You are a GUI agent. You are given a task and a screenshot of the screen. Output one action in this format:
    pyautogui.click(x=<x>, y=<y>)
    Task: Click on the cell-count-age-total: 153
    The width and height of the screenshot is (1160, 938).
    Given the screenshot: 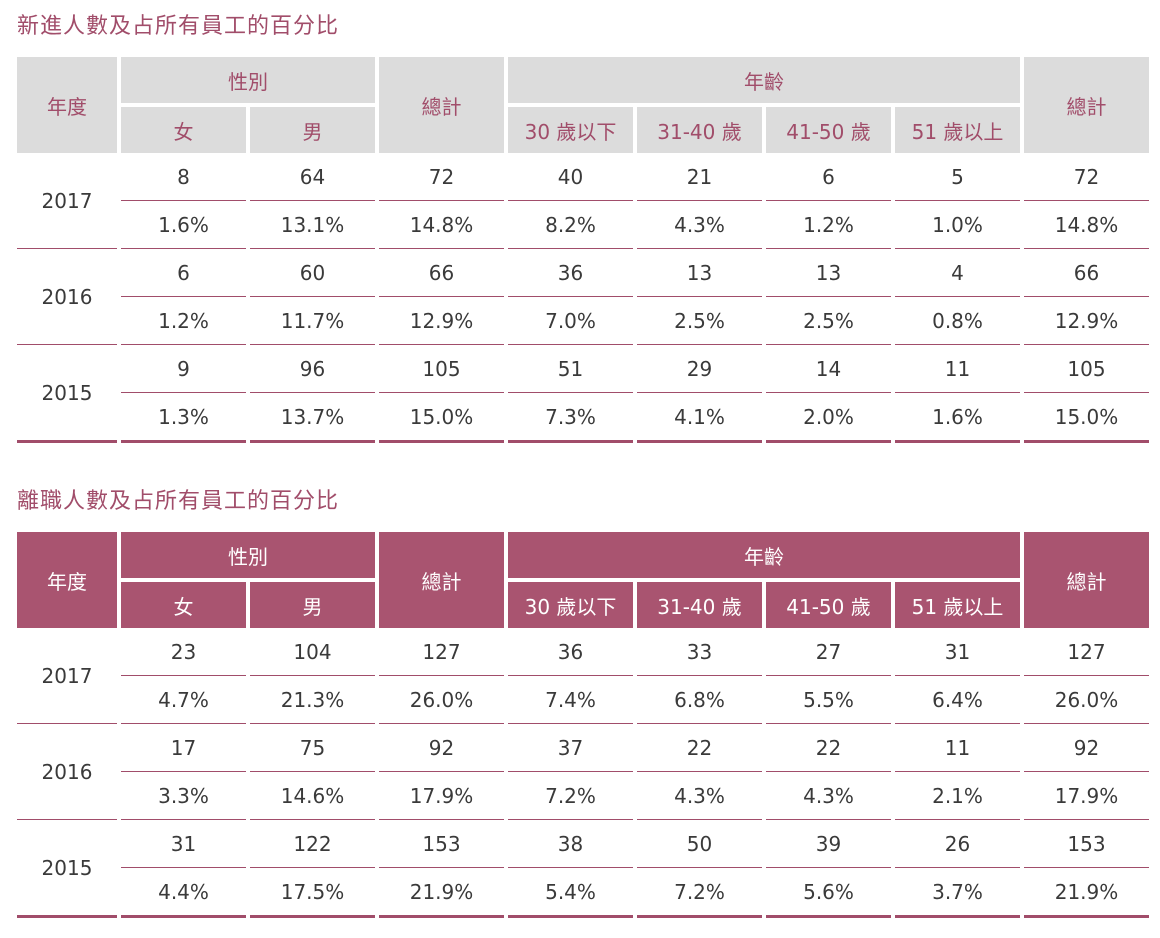 What is the action you would take?
    pyautogui.click(x=1086, y=844)
    